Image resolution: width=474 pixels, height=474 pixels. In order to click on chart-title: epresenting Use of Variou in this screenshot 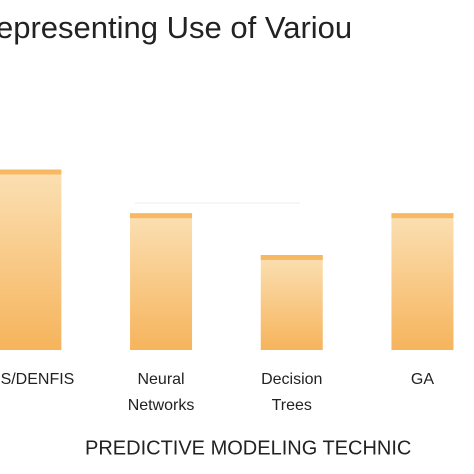, I will do `click(176, 27)`.